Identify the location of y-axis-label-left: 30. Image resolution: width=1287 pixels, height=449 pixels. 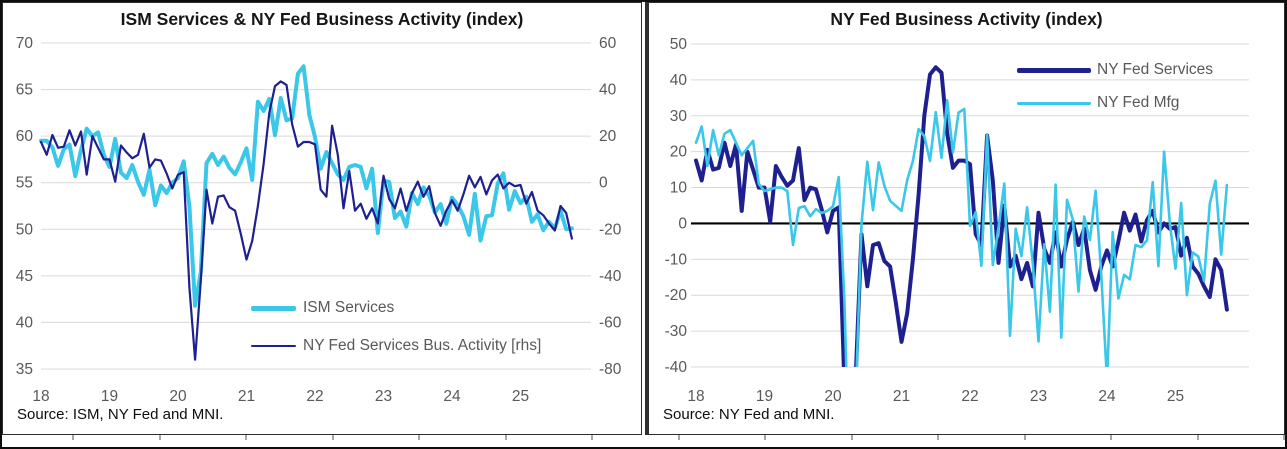
(679, 116).